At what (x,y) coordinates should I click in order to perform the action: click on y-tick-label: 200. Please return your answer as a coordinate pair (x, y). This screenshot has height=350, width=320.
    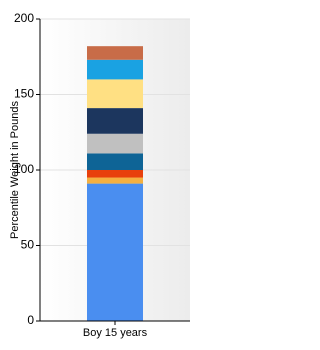
    Looking at the image, I should click on (24, 18).